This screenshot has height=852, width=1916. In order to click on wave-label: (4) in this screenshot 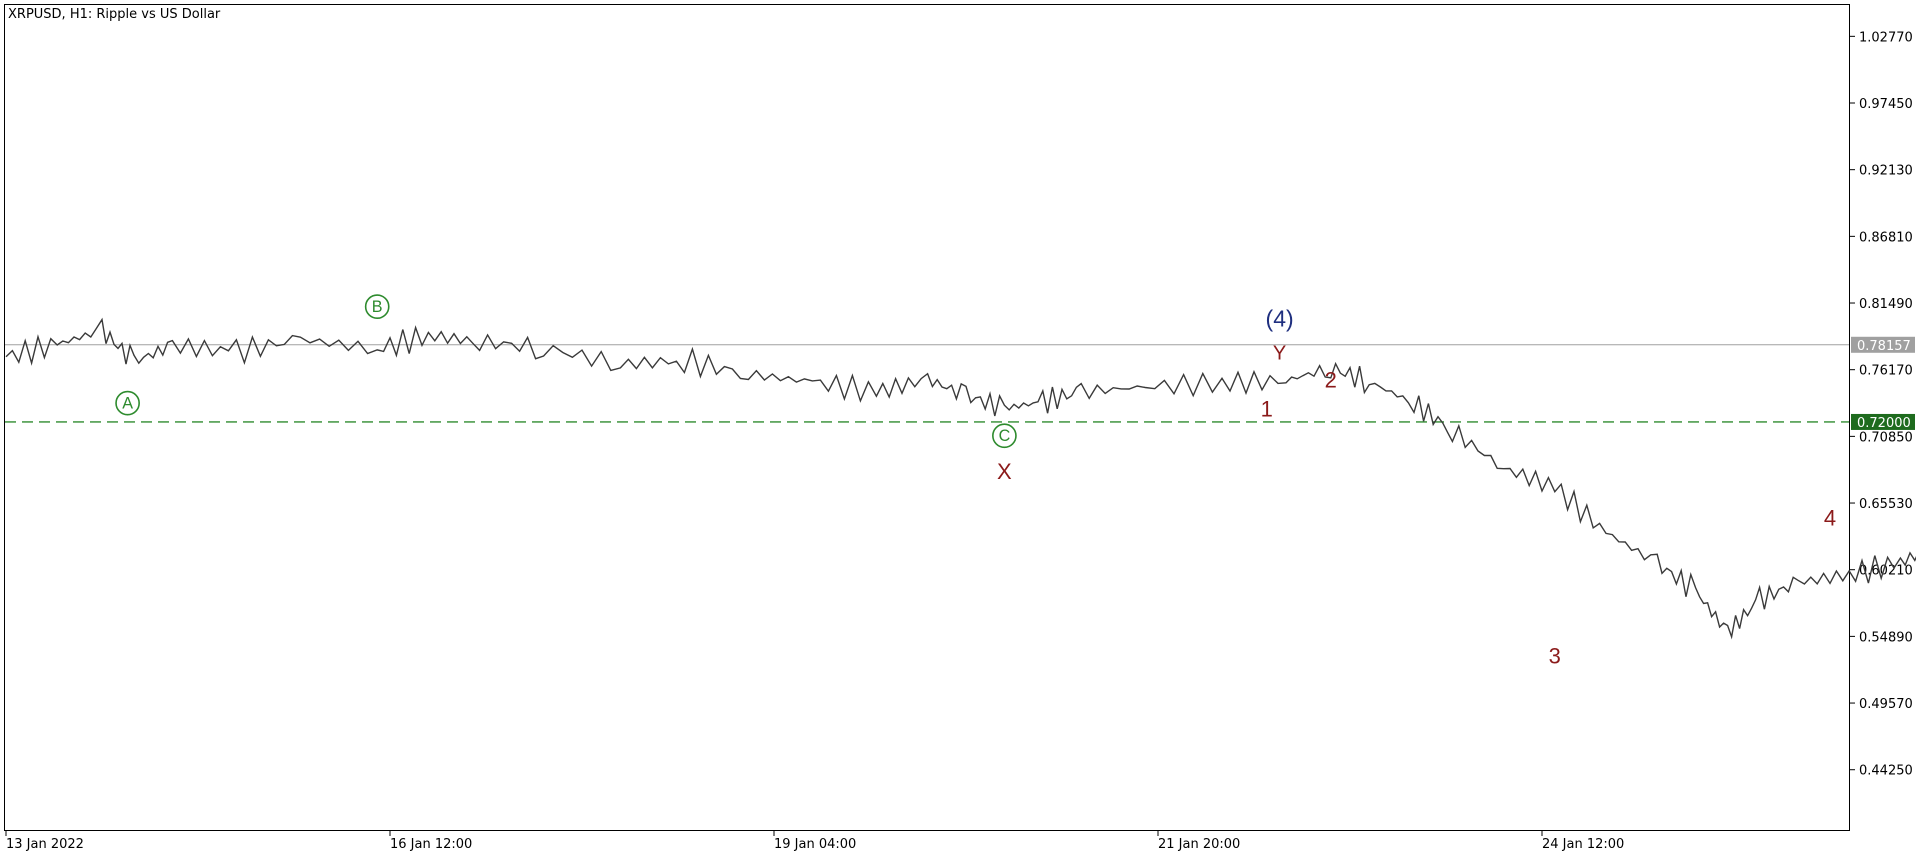, I will do `click(1280, 319)`.